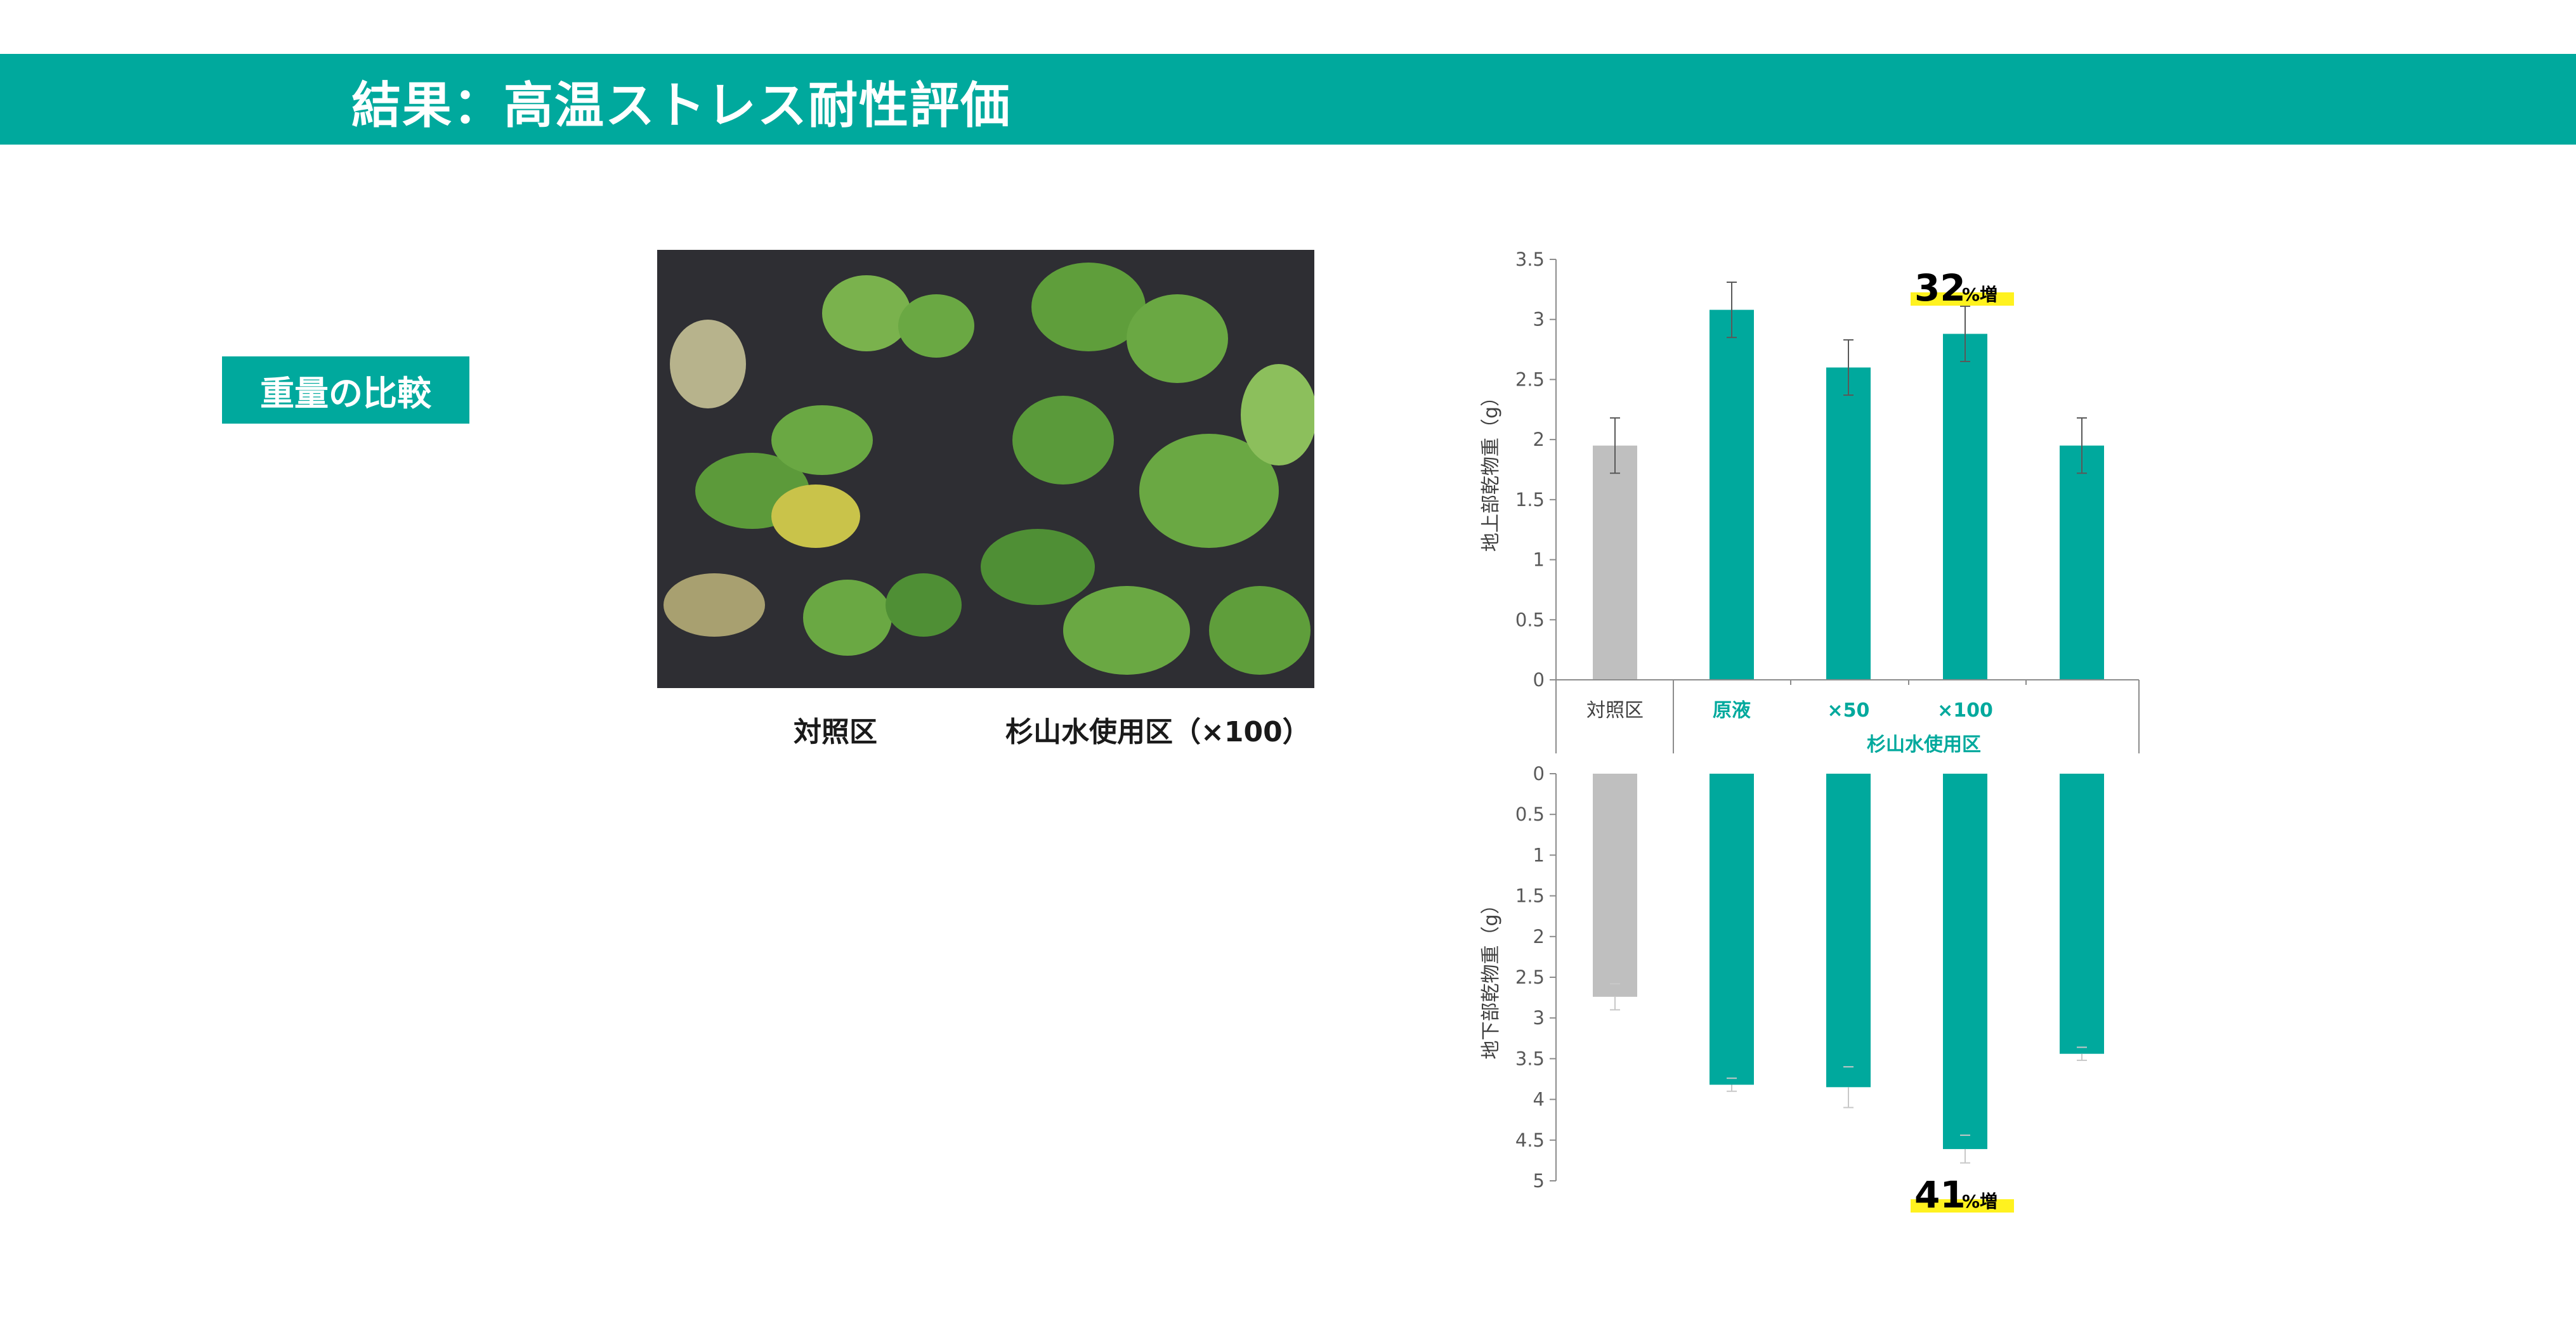  What do you see at coordinates (1792, 989) in the screenshot?
I see `root-weight-chart: 0 0.5 1 1.5 2 2.5 3 3.5 4 4.5 5 地下部乾物重（g） 41%増` at bounding box center [1792, 989].